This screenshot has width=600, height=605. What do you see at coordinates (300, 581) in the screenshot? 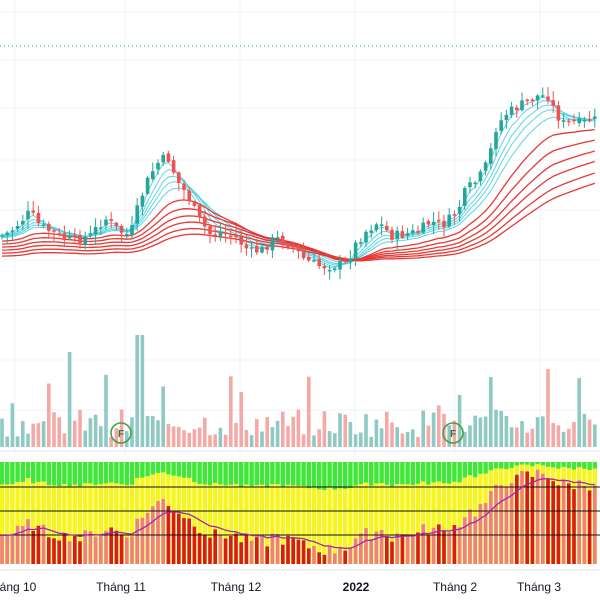
I see `x-axis: áng 10 Tháng 11 Tháng 12 2022 Tháng 2 Tháng 3` at bounding box center [300, 581].